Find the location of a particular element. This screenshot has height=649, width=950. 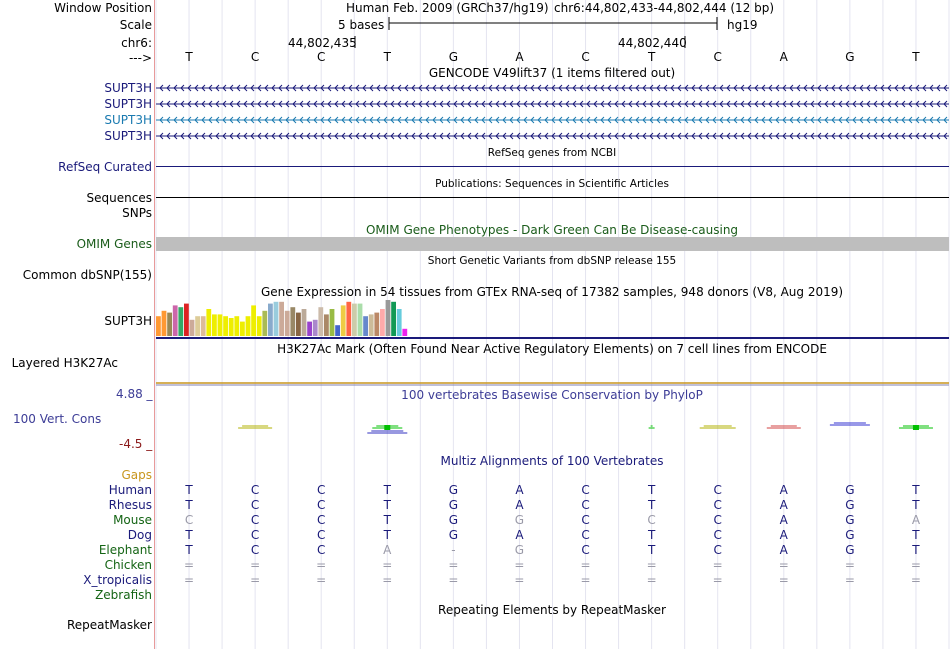

repeatmasker-label: RepeatMasker is located at coordinates (109, 625).